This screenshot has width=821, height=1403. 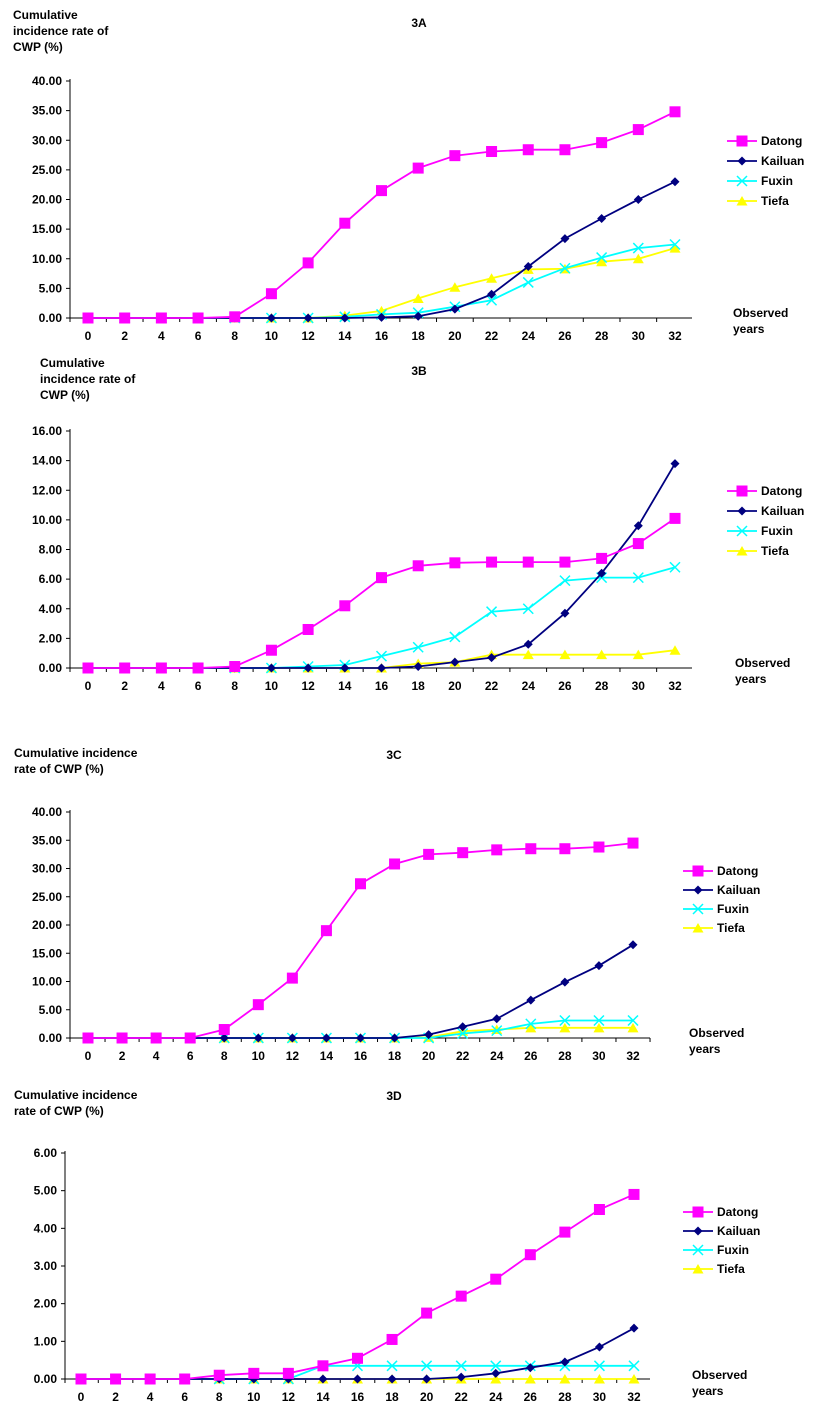 I want to click on series-line-kailuan, so click(x=382, y=249).